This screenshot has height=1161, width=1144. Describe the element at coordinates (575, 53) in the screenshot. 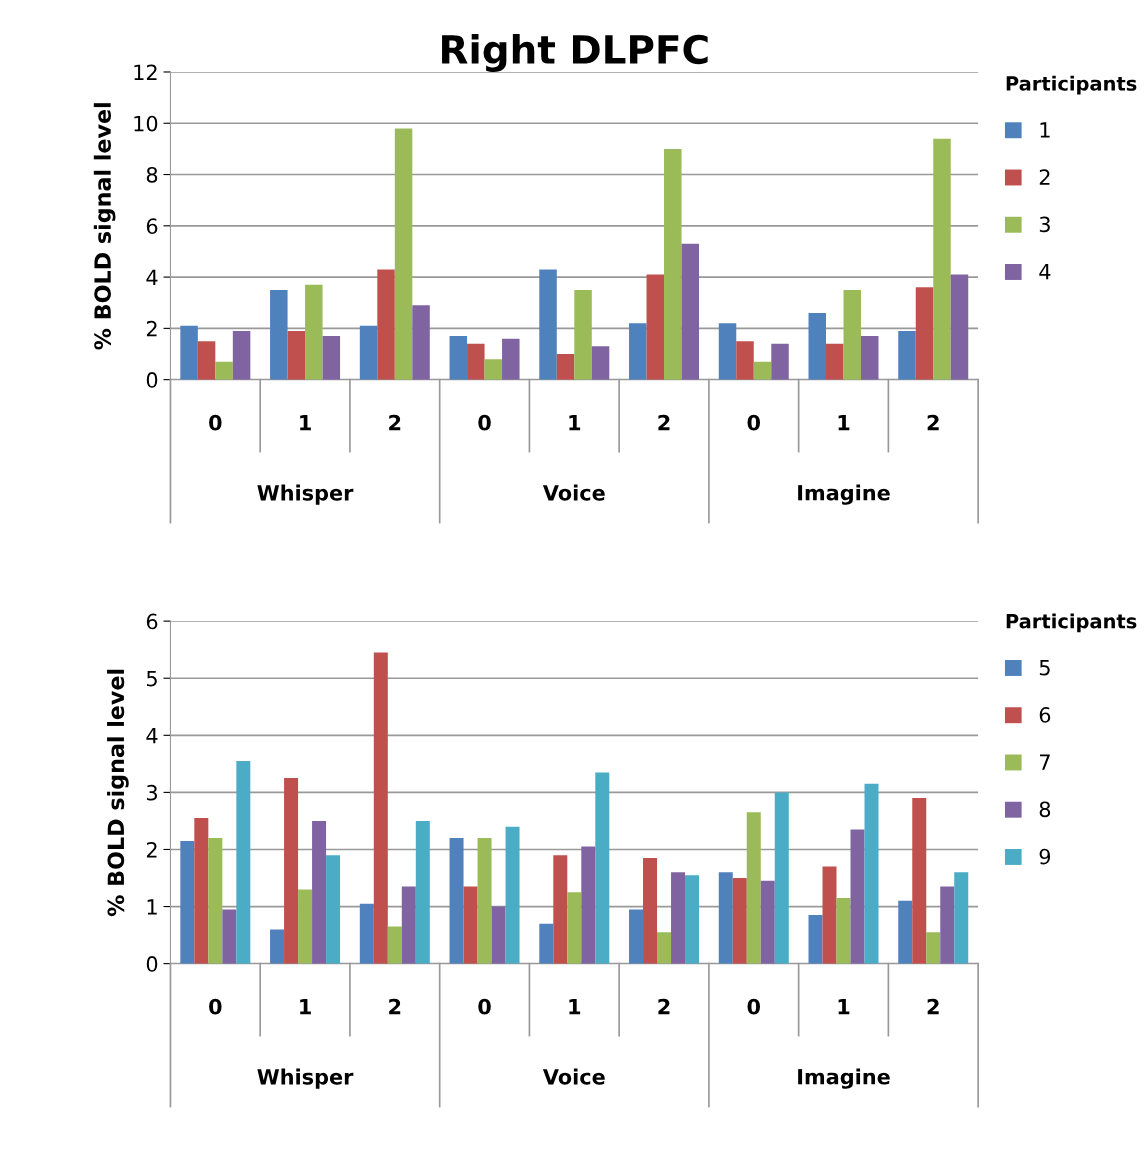

I see `chart-title: Right DLPFC` at that location.